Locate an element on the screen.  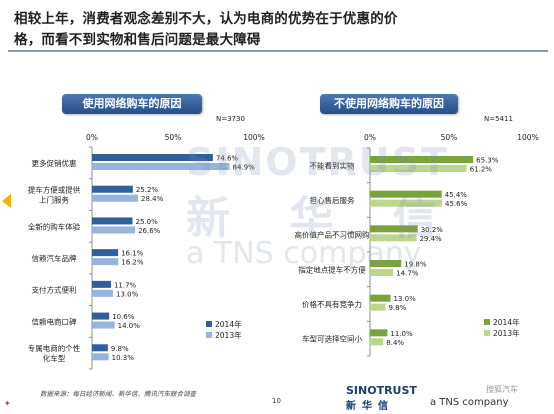
left-value-label: 25.0% is located at coordinates (147, 222).